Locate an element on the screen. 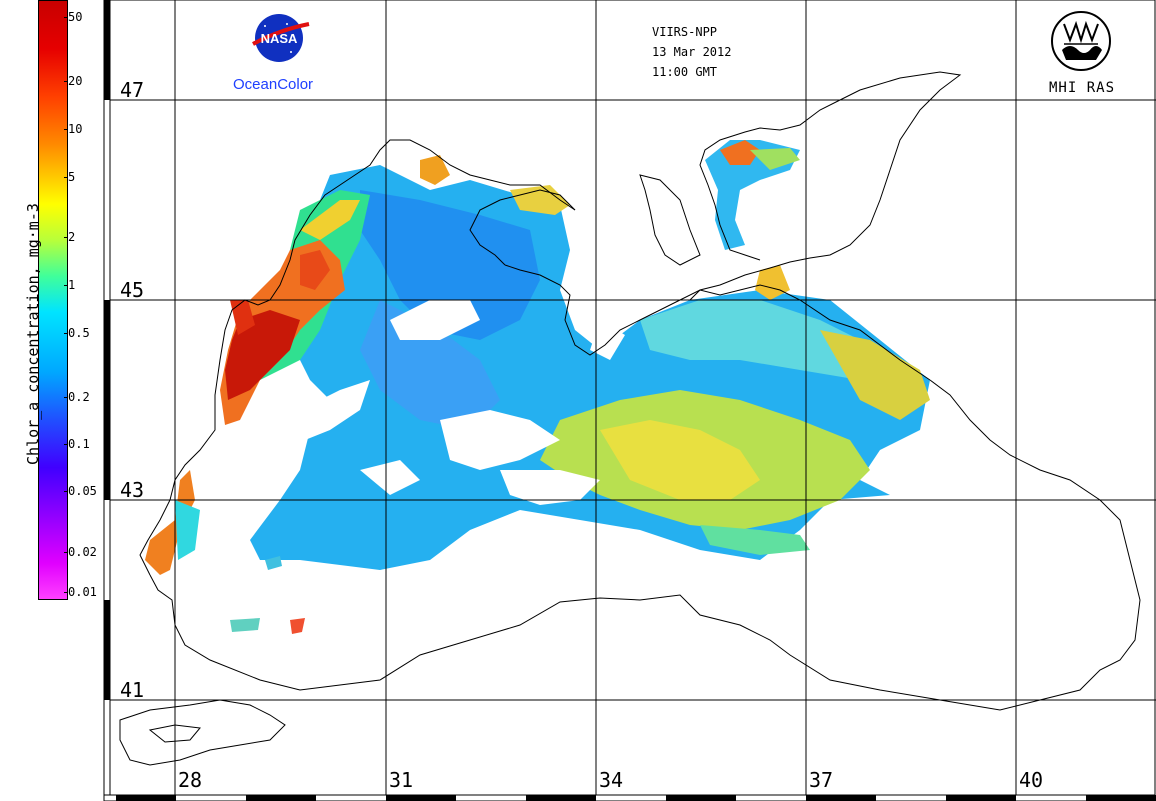 This screenshot has width=1156, height=801. sensor-label: VIIRS-NPP is located at coordinates (685, 32).